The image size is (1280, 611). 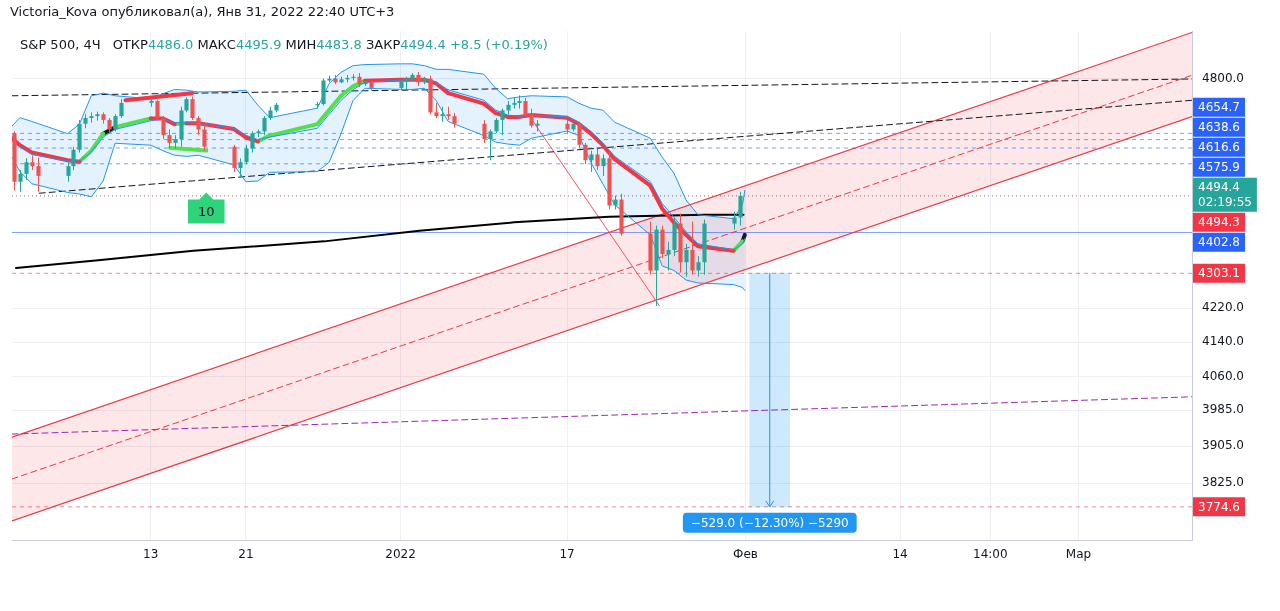 I want to click on data-label: −529.0 (−12.30%) −5290, so click(x=769, y=522).